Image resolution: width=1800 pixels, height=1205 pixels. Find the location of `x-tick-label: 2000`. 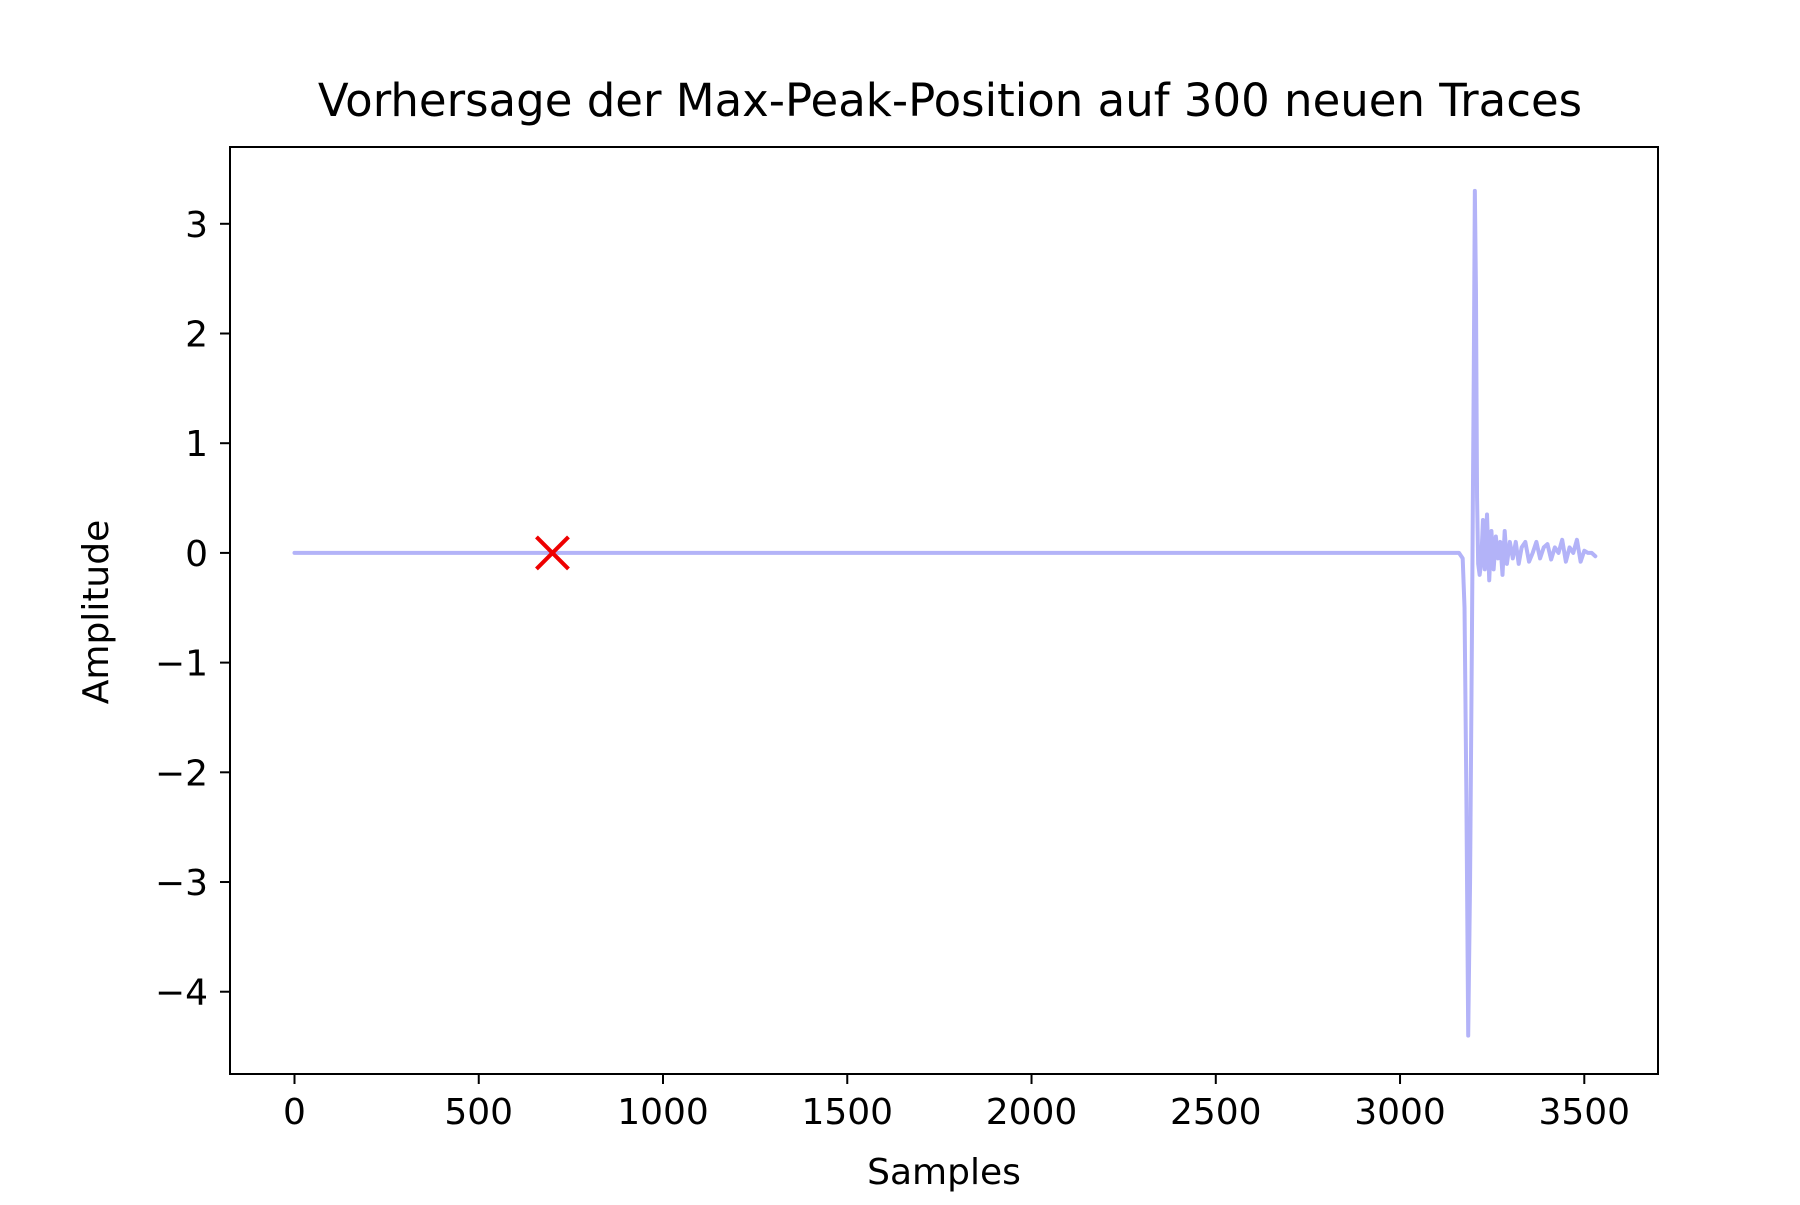

x-tick-label: 2000 is located at coordinates (1032, 1112).